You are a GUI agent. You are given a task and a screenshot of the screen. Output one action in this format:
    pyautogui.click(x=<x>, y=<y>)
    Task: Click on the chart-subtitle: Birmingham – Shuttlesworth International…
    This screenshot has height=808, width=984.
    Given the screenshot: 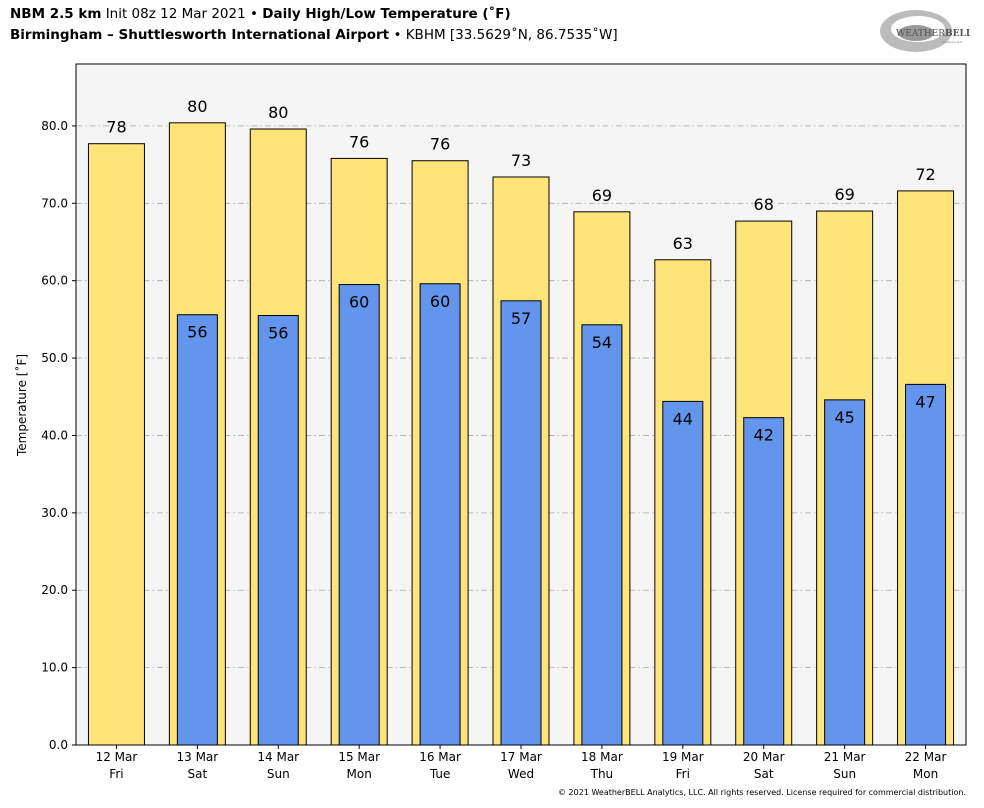 What is the action you would take?
    pyautogui.click(x=314, y=35)
    